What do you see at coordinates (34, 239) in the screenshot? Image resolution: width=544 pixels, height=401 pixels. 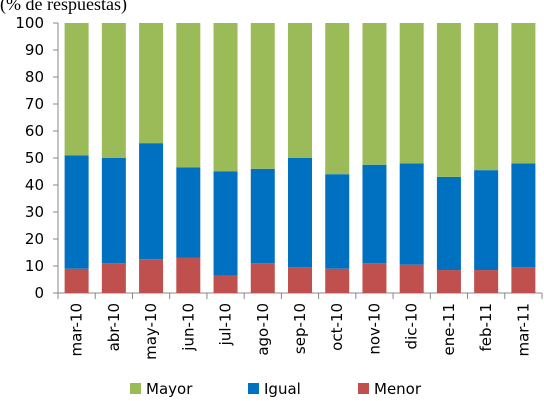 I see `y-tick-label: 20` at bounding box center [34, 239].